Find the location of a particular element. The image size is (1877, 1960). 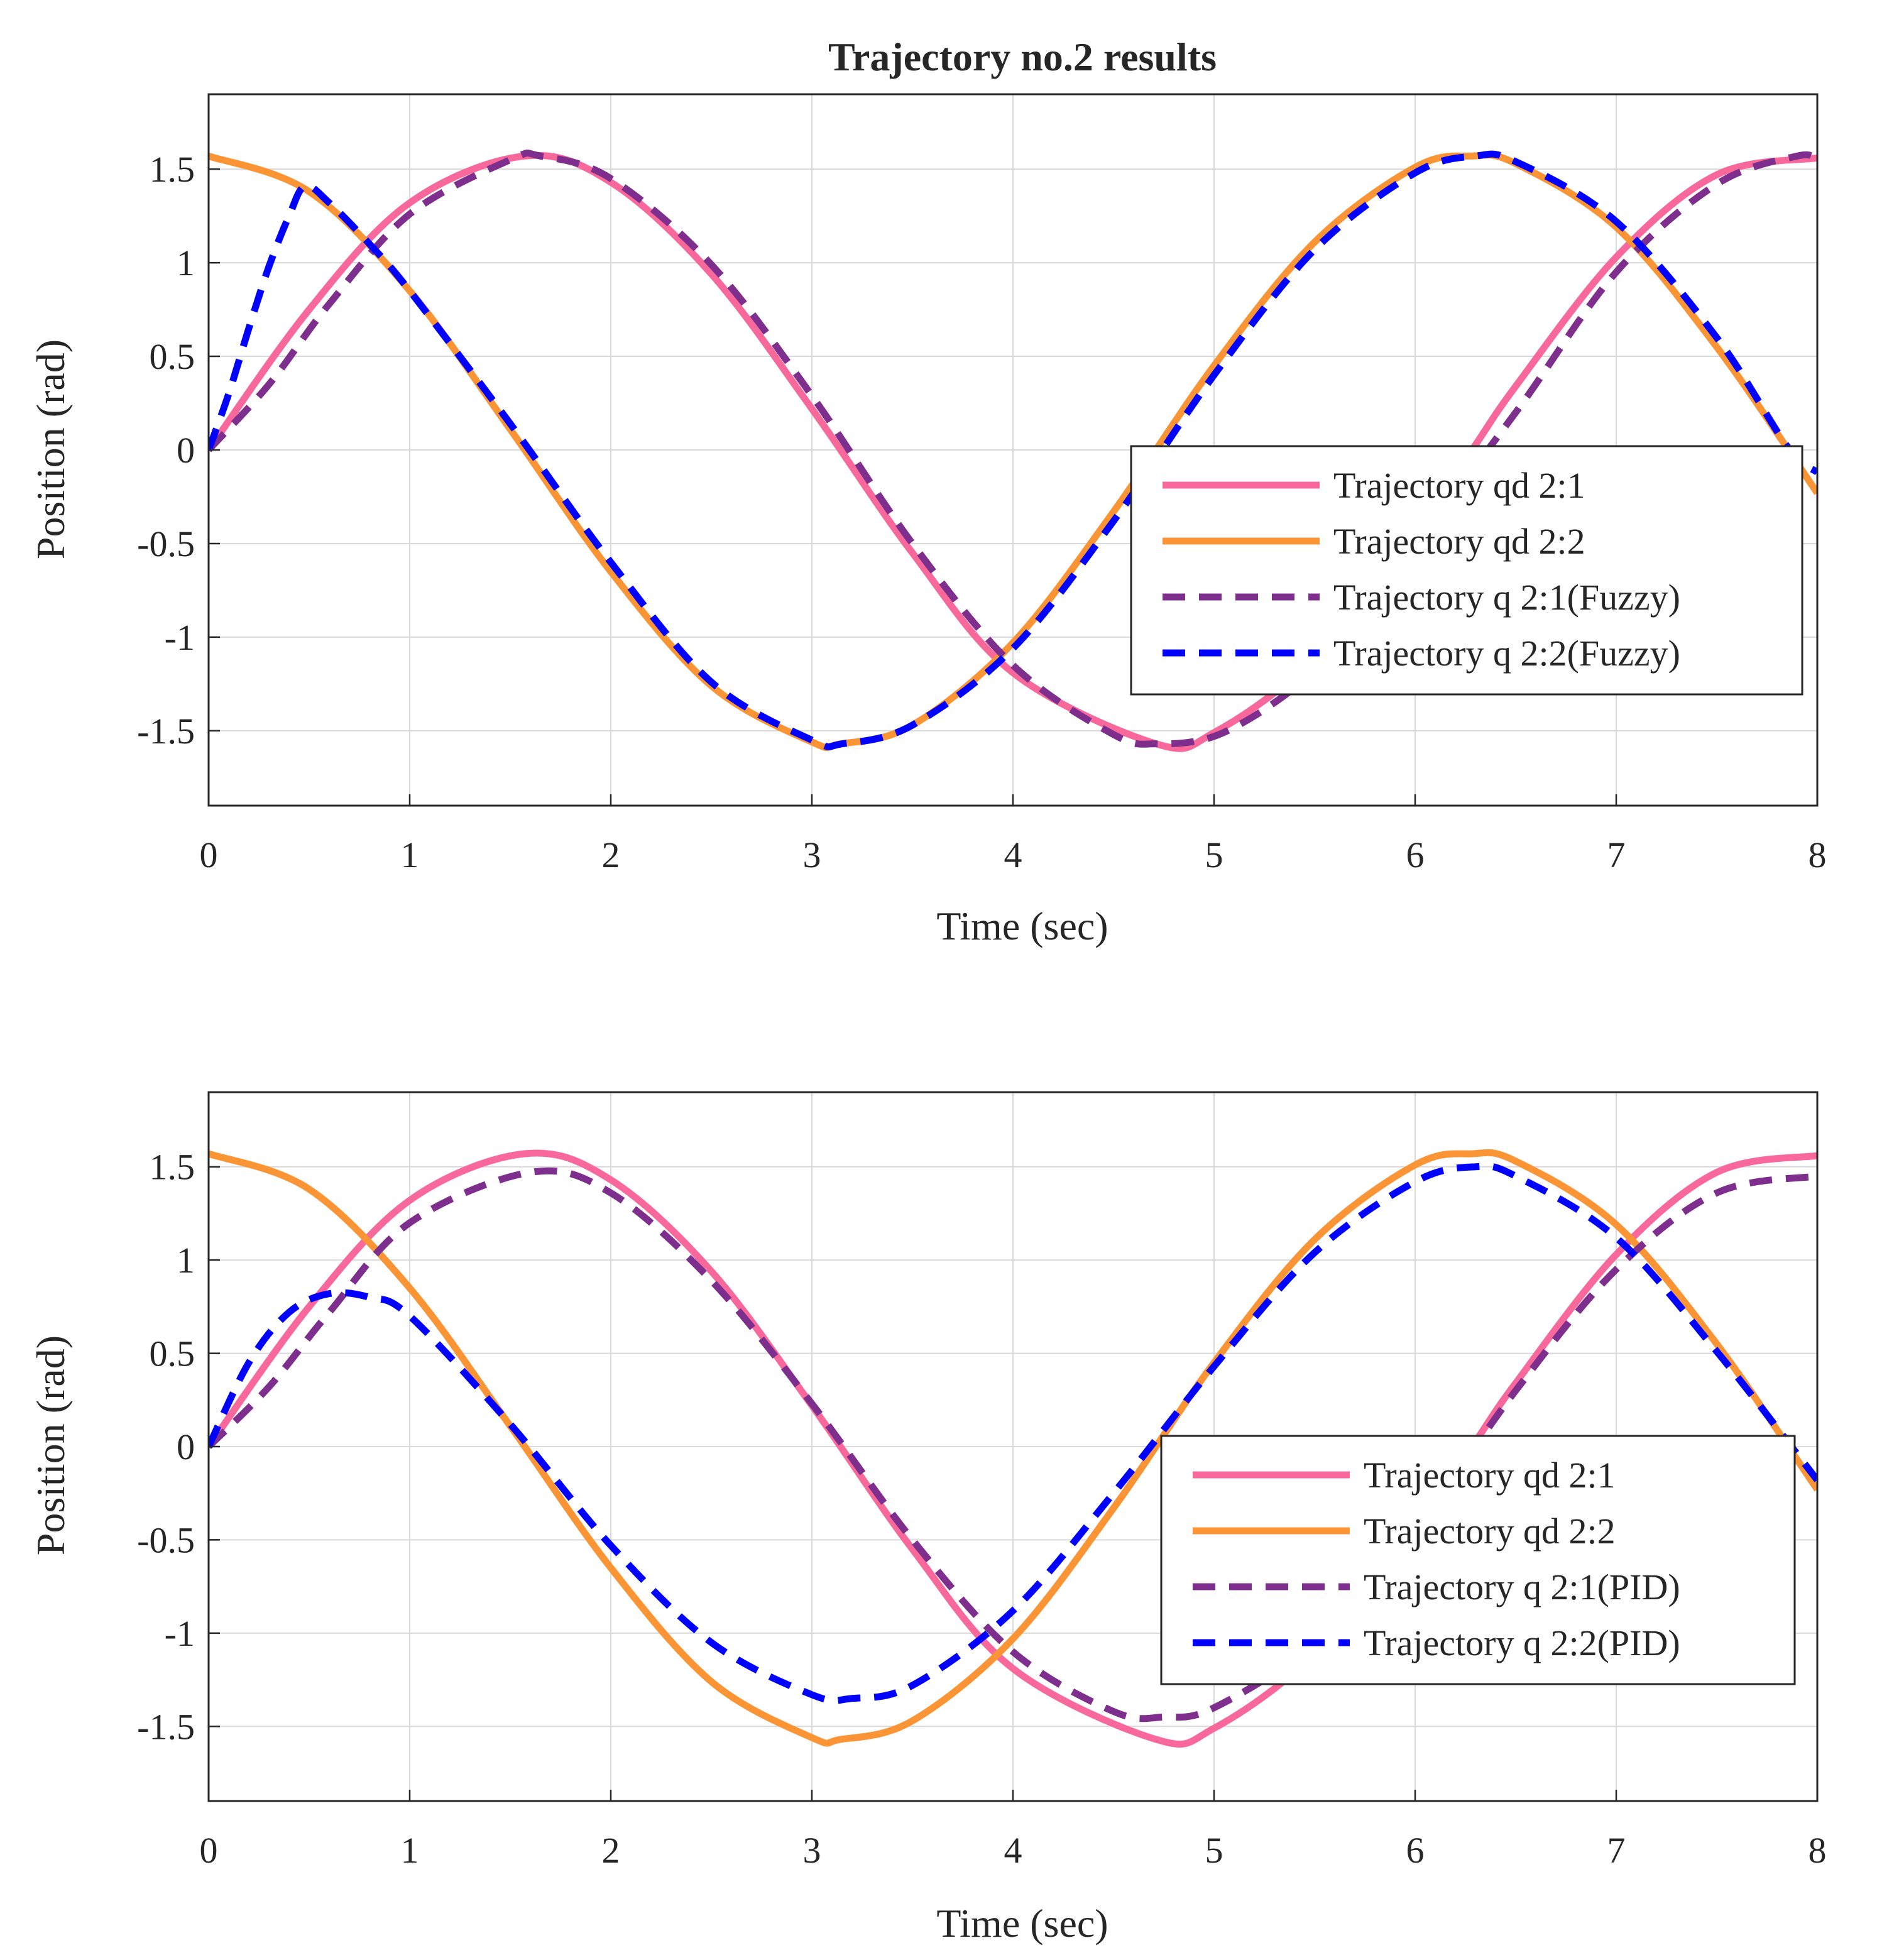

legend-label-3: Trajectory q 2:1(PID) is located at coordinates (1522, 1587).